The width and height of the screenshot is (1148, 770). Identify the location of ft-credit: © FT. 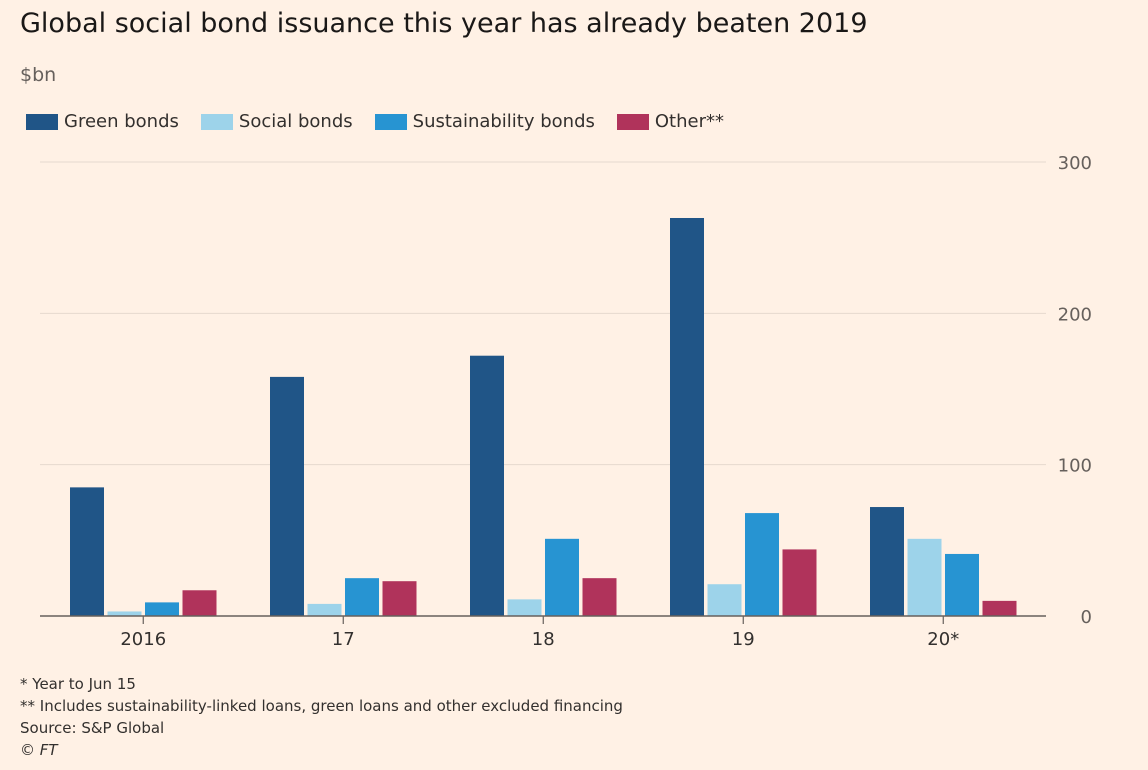
(39, 750).